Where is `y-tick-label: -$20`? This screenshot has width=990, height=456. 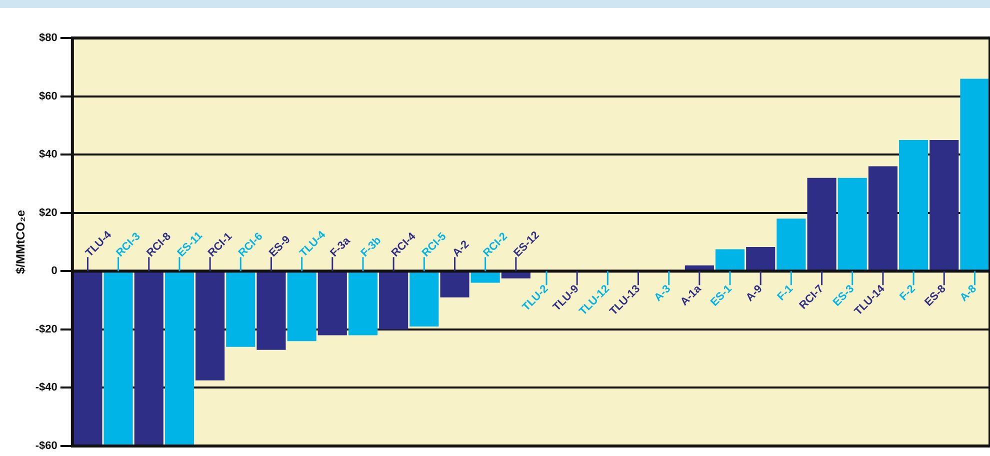
y-tick-label: -$20 is located at coordinates (46, 329).